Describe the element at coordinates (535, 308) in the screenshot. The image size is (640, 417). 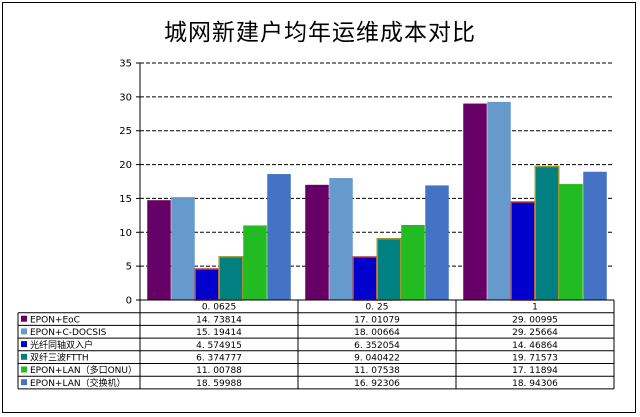
I see `x-category-label: 1` at that location.